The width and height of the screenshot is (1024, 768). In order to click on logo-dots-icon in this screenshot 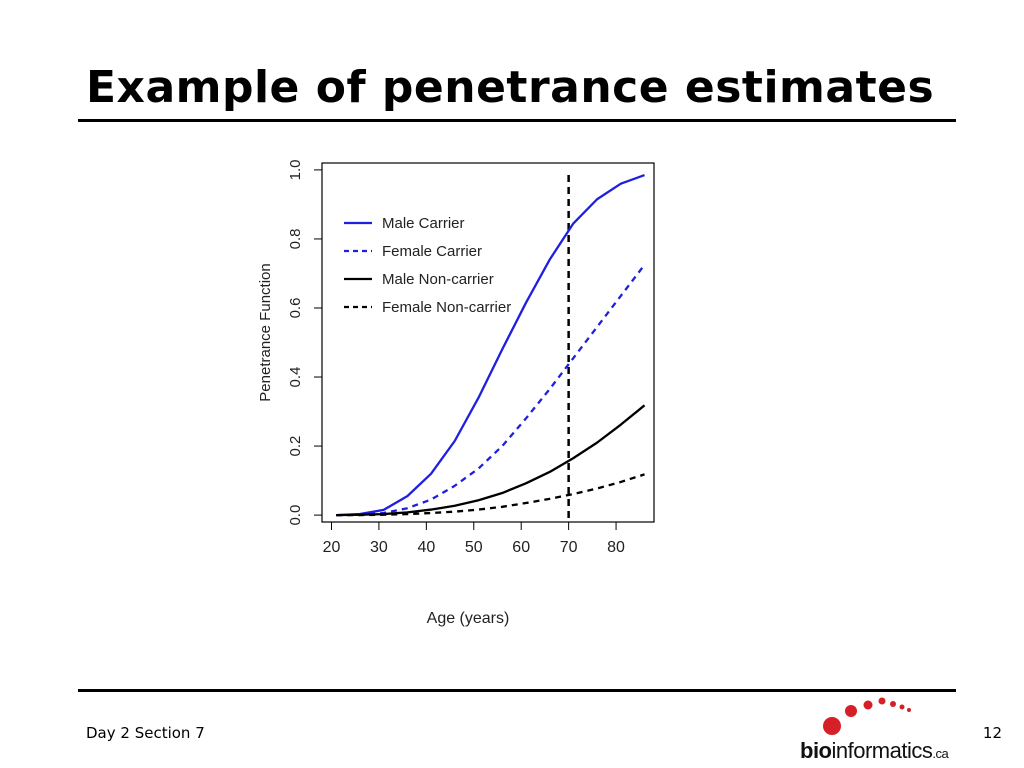, I will do `click(867, 716)`.